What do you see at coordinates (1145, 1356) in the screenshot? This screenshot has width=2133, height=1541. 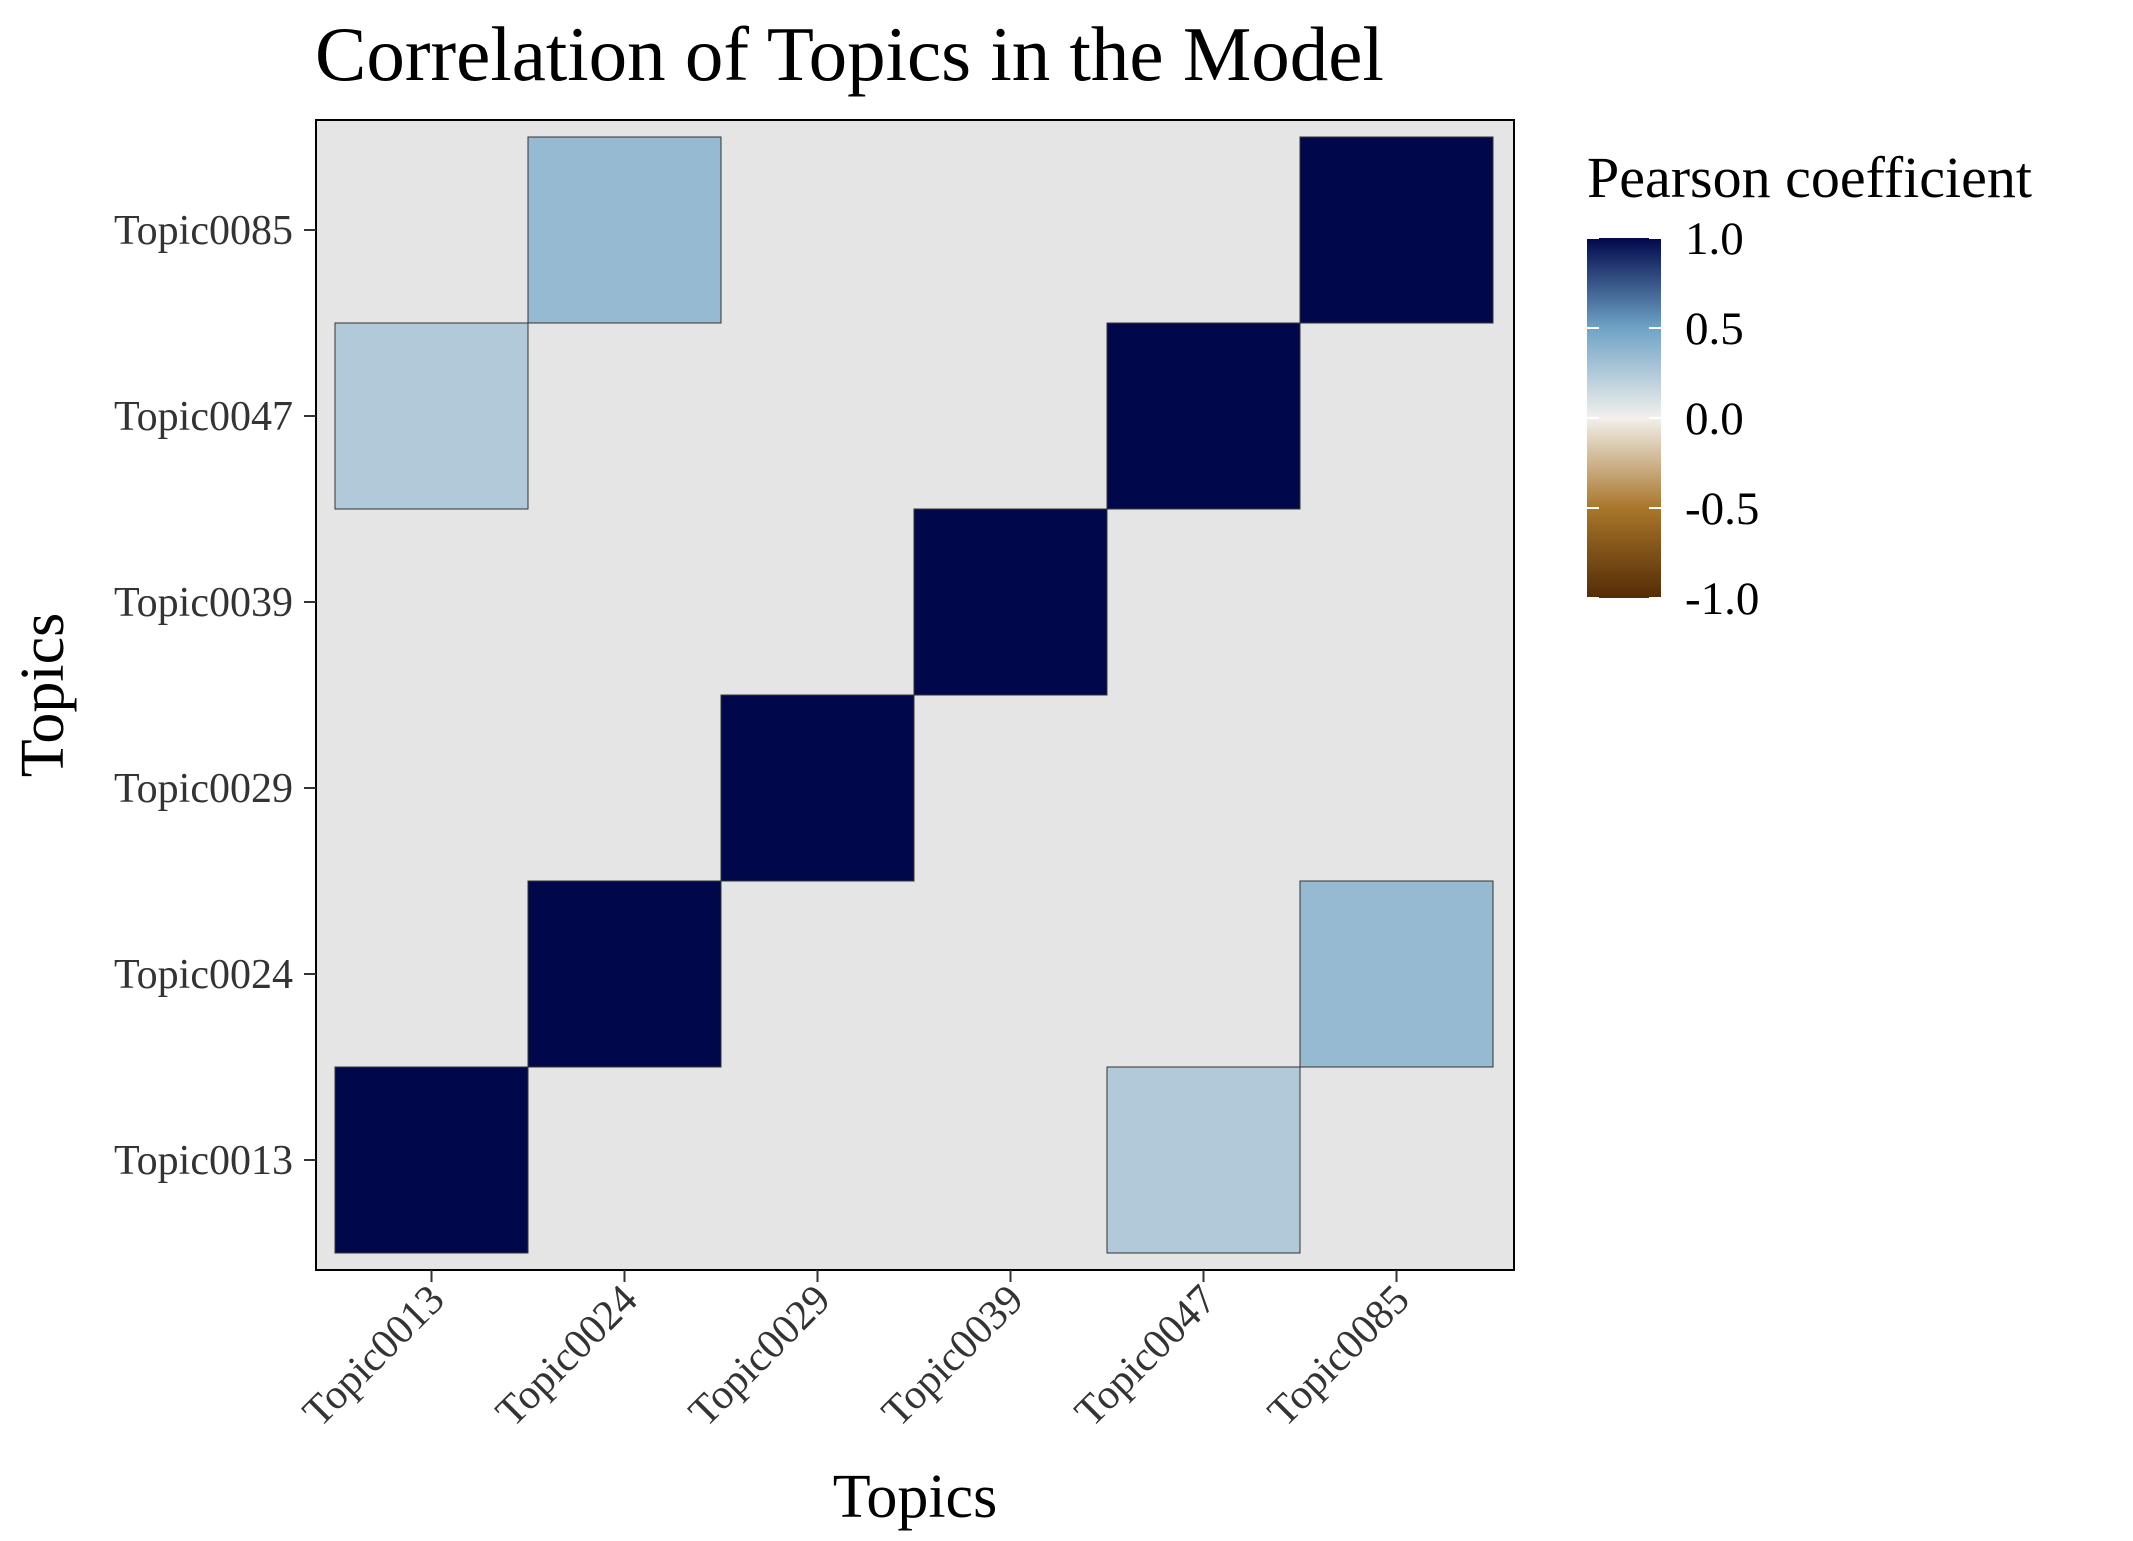 I see `x-tick-label: Topic0047` at bounding box center [1145, 1356].